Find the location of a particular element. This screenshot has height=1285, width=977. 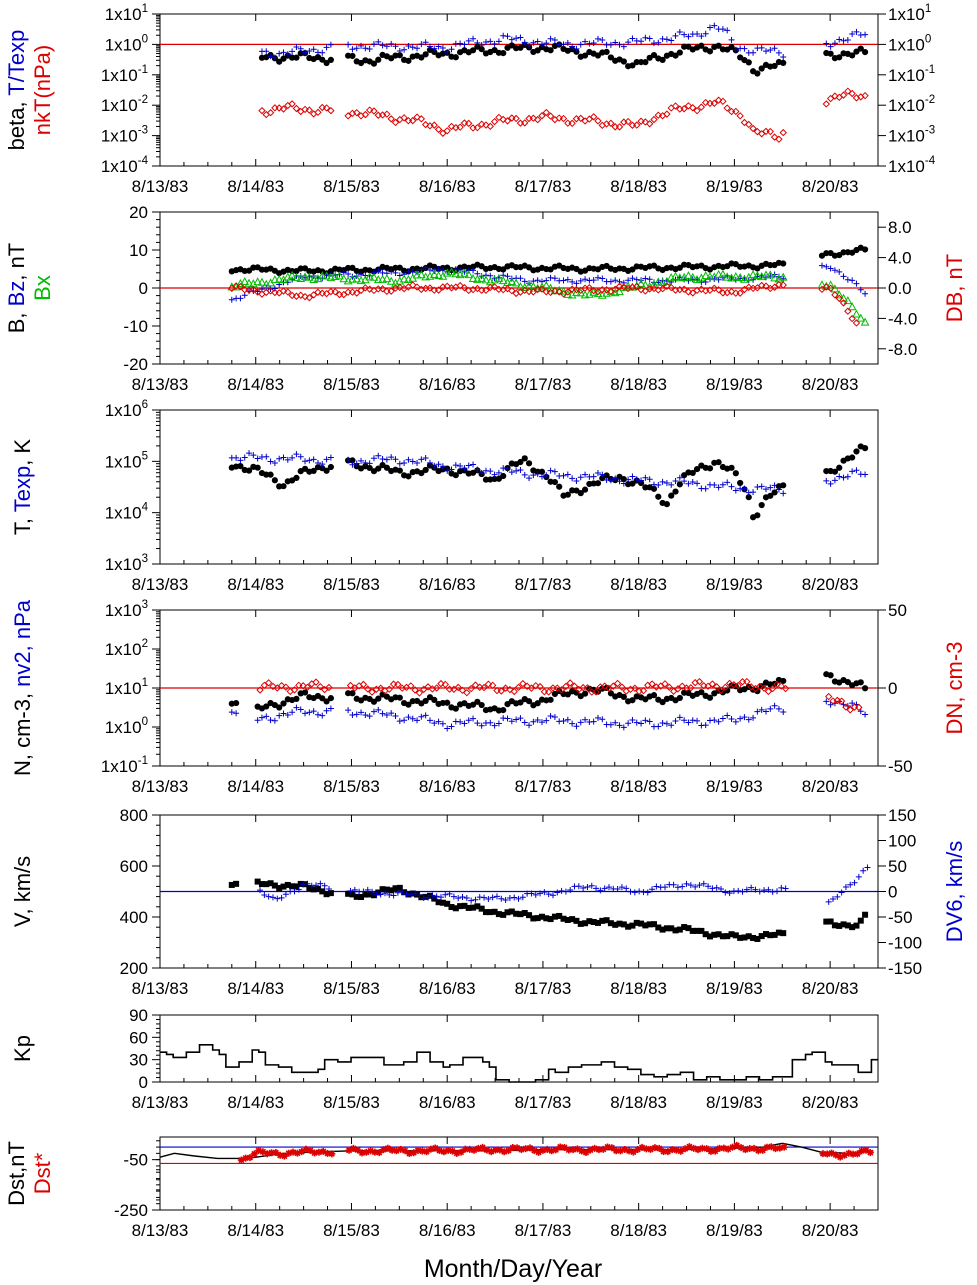

right-y-tick-label: 0 is located at coordinates (892, 688).